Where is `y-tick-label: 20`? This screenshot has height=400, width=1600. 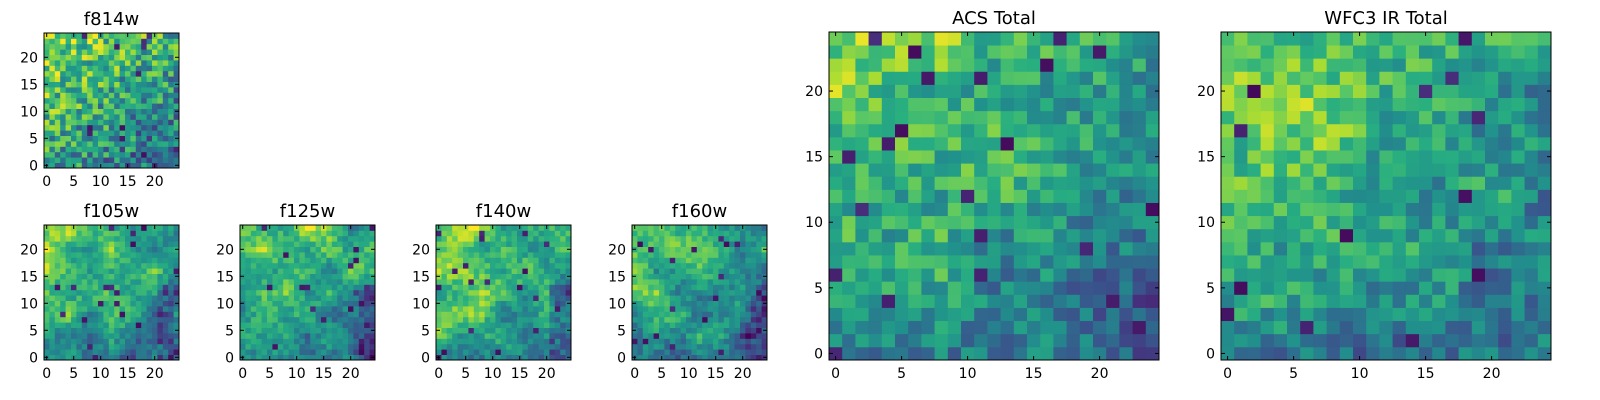 y-tick-label: 20 is located at coordinates (29, 58).